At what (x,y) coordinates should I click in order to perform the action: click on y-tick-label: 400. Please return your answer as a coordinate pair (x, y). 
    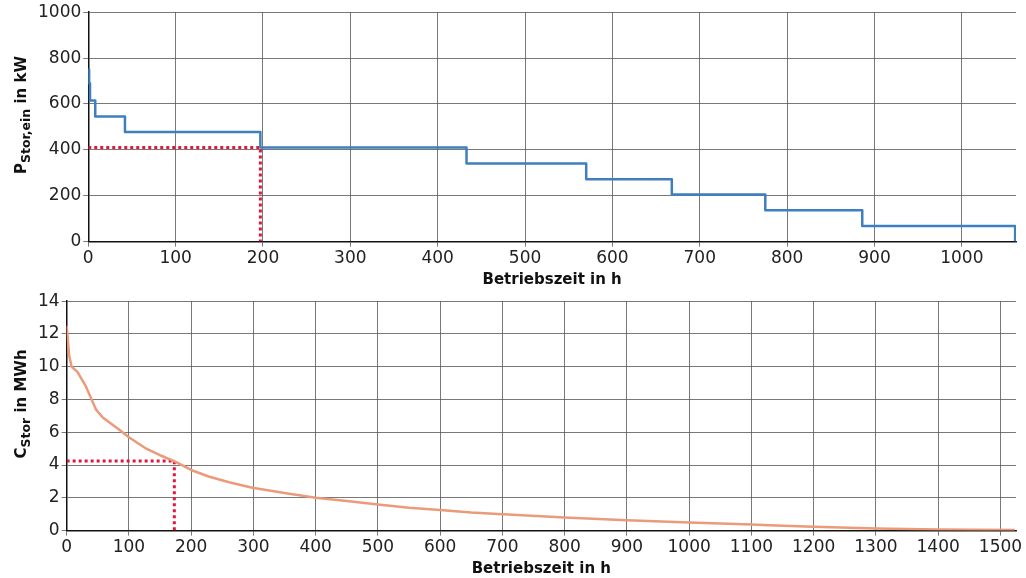
    Looking at the image, I should click on (65, 148).